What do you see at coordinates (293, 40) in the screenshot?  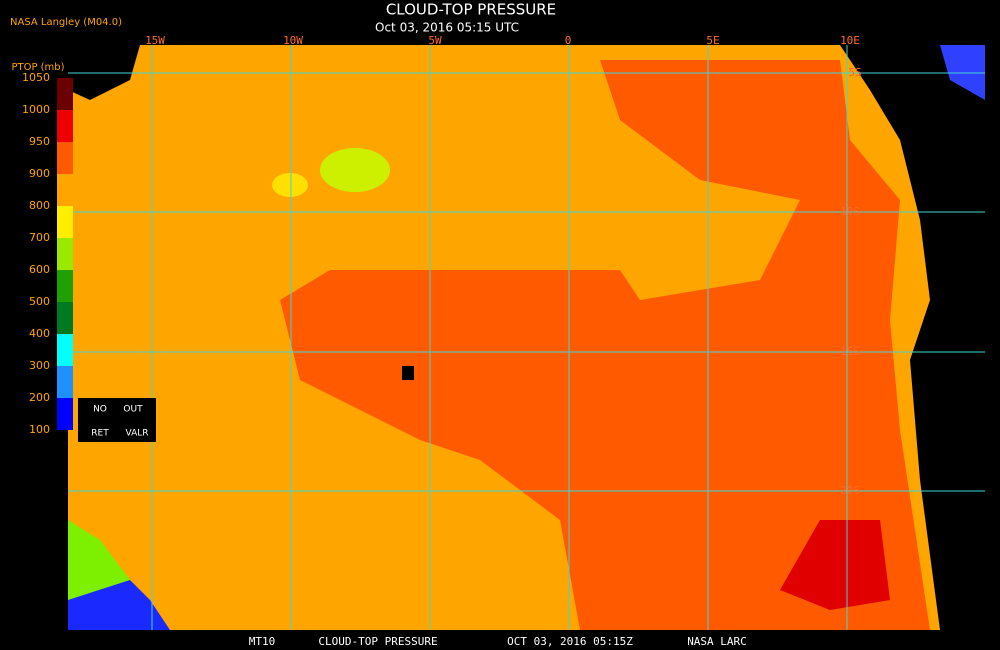 I see `lon-label: 10W` at bounding box center [293, 40].